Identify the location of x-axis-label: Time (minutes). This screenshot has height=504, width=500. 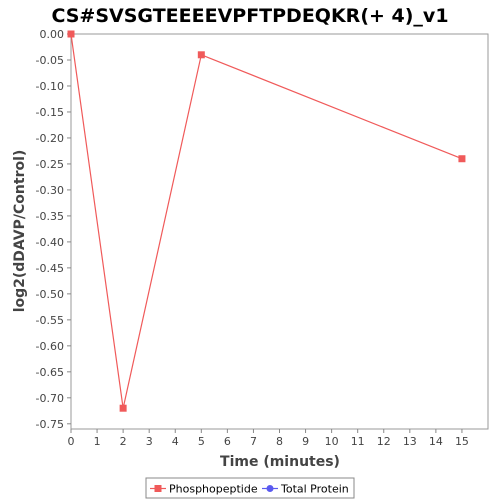
(280, 462).